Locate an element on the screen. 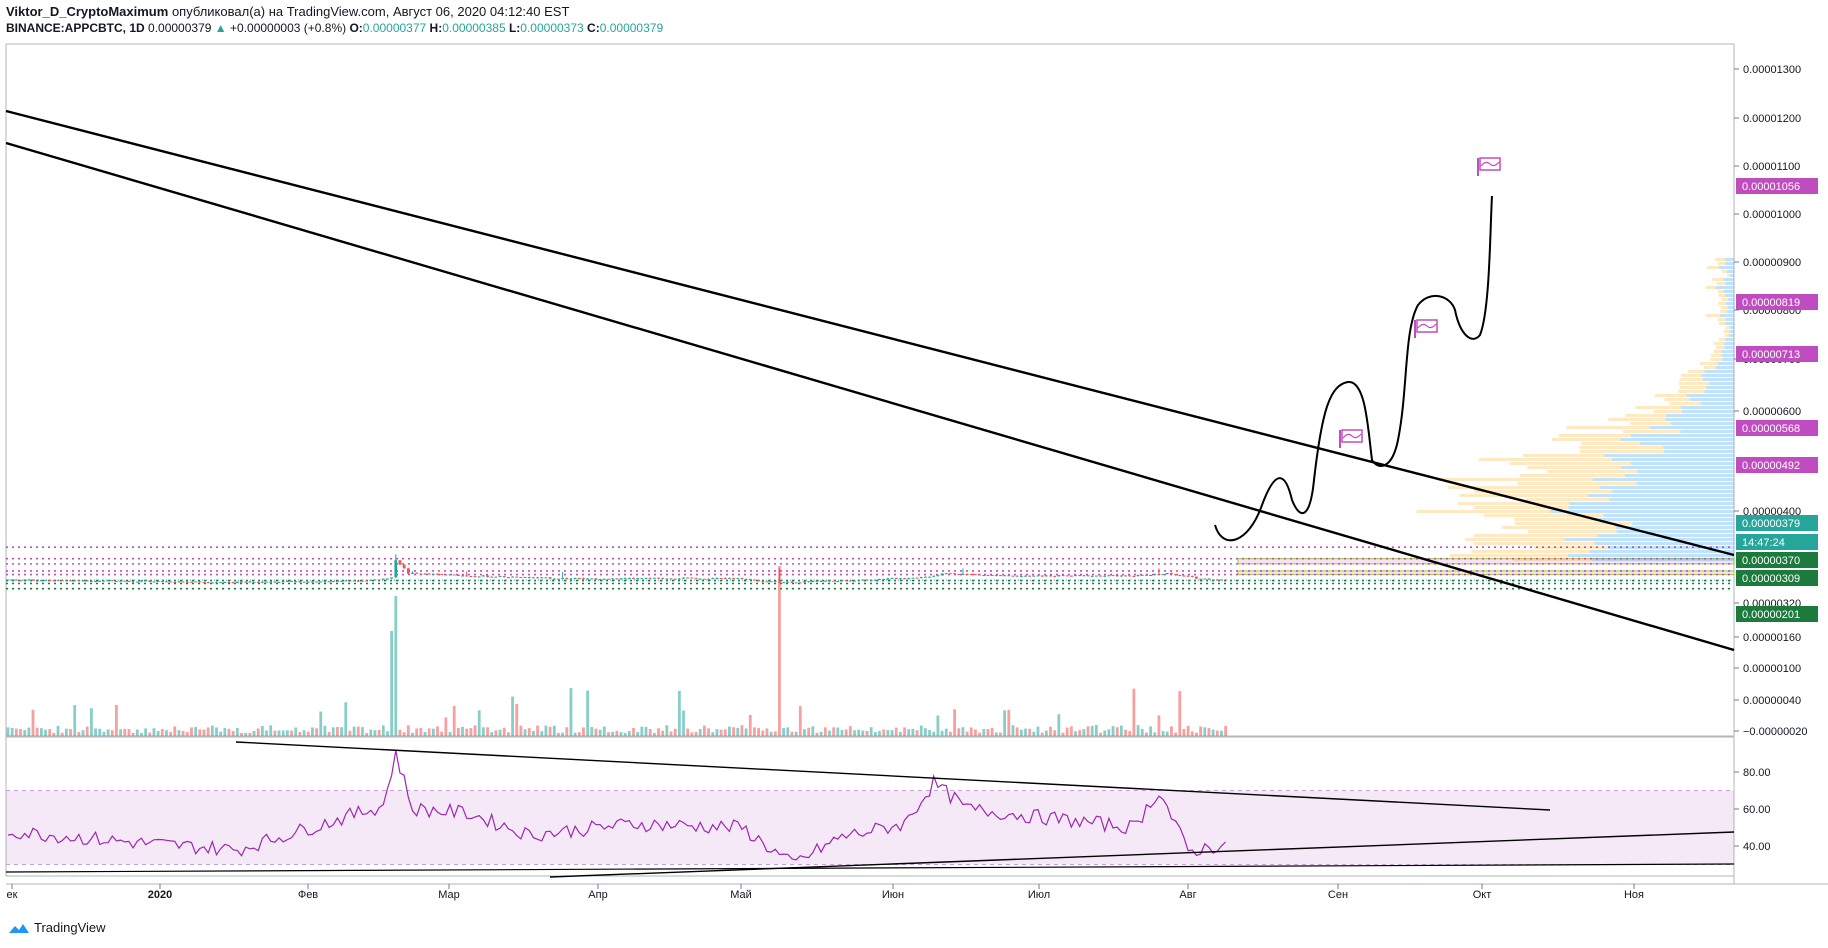 This screenshot has width=1828, height=948. price-tag-label: 14:47:24 is located at coordinates (1763, 543).